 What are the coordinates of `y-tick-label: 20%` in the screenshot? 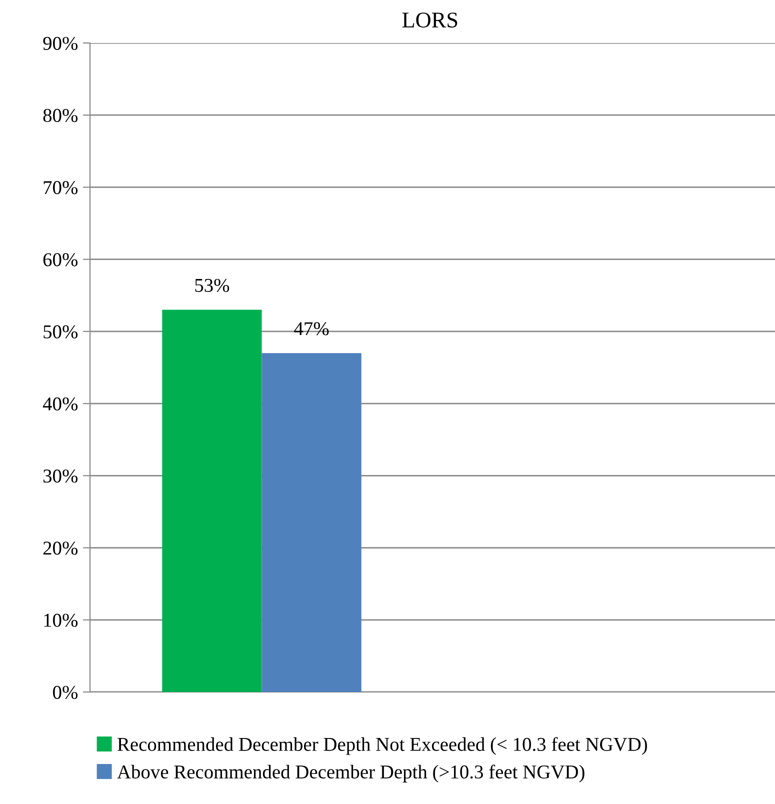 It's located at (60, 548).